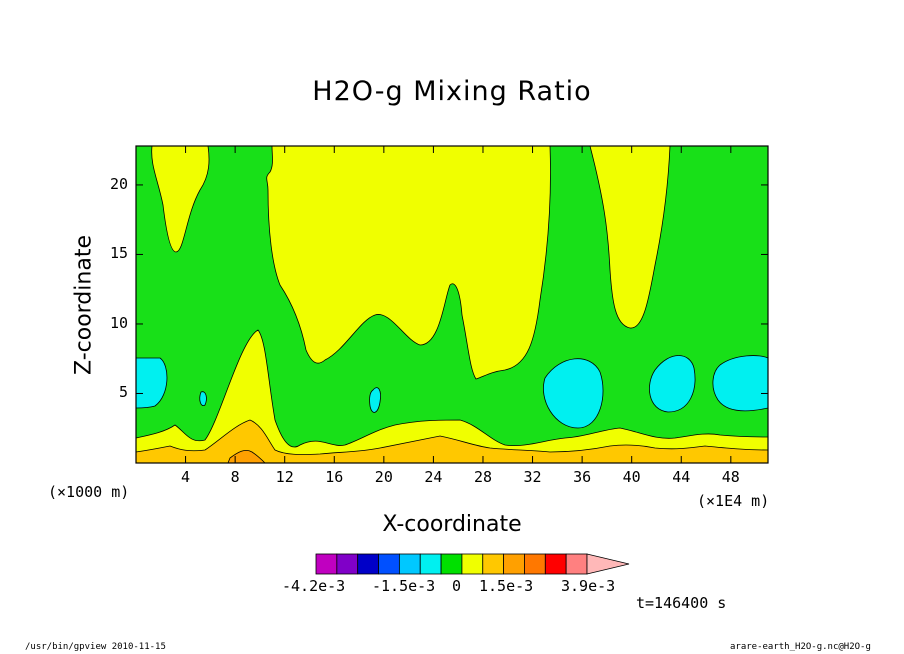 This screenshot has width=904, height=654. What do you see at coordinates (452, 396) in the screenshot?
I see `contour-band-low` at bounding box center [452, 396].